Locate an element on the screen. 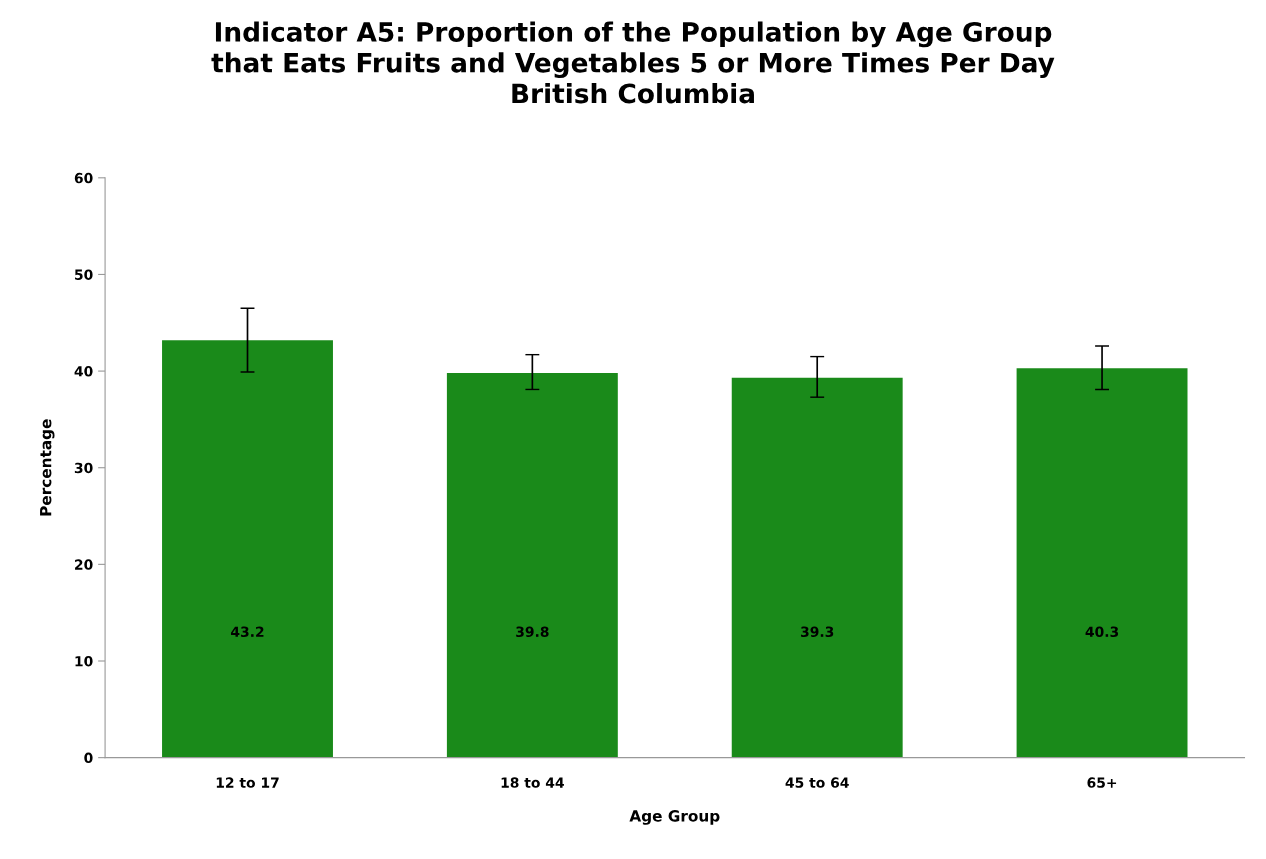 This screenshot has width=1266, height=859. y-axis-title: Percentage is located at coordinates (47, 467).